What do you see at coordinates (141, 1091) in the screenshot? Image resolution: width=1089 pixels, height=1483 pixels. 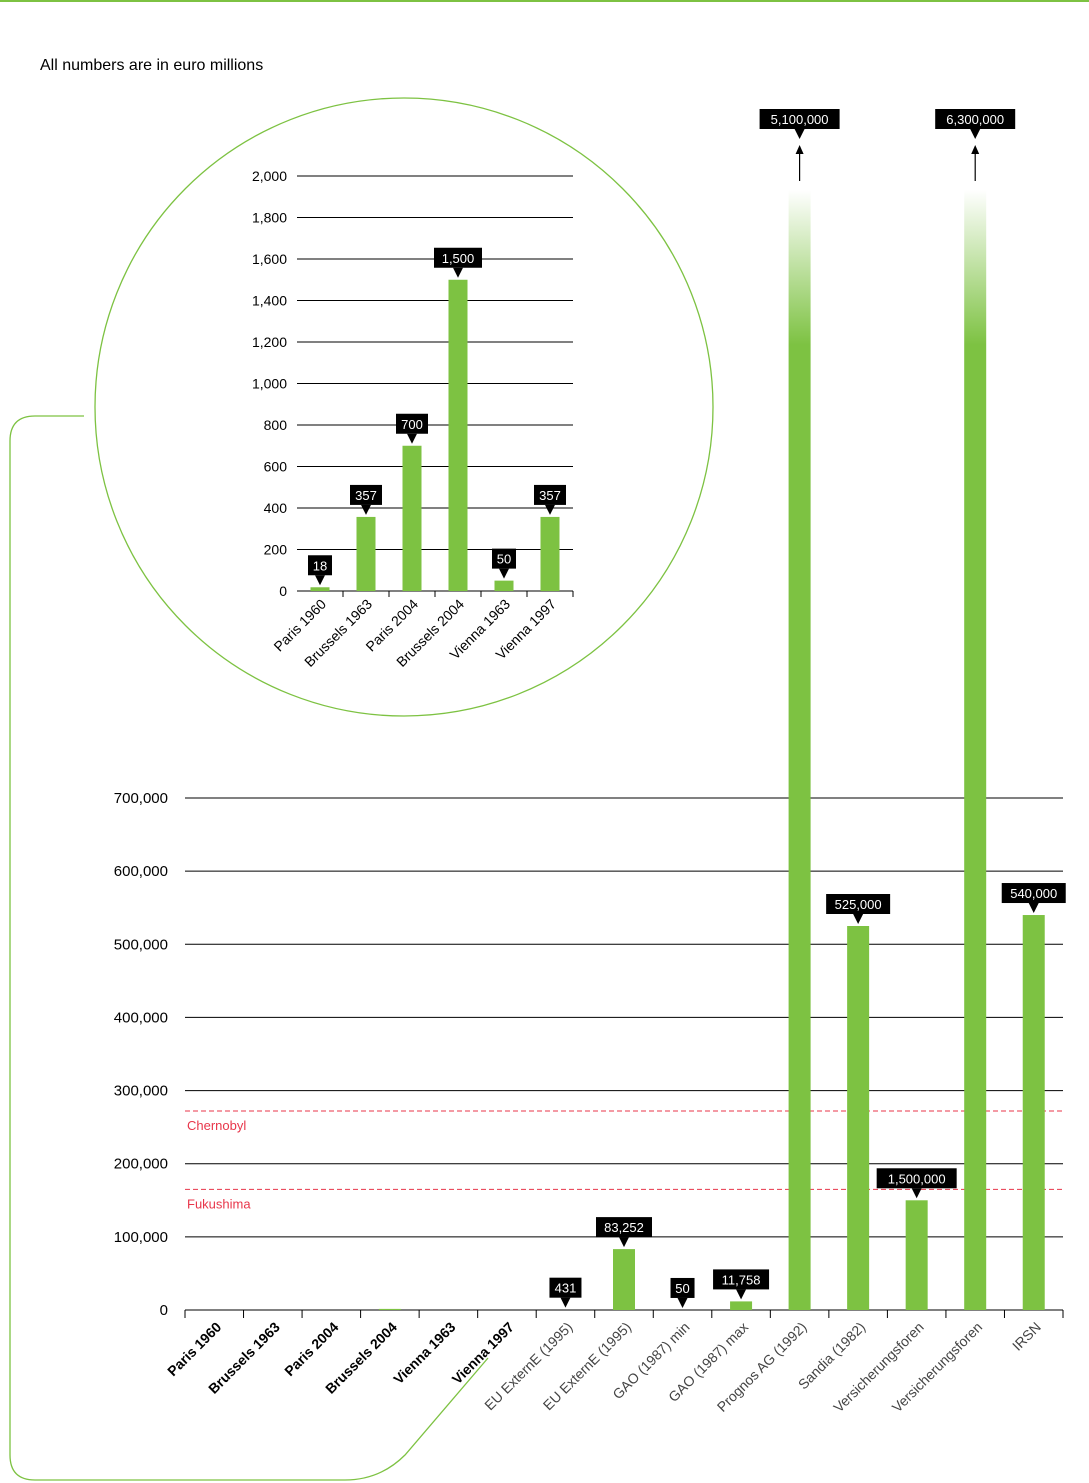 I see `y-tick-label: 300,000` at bounding box center [141, 1091].